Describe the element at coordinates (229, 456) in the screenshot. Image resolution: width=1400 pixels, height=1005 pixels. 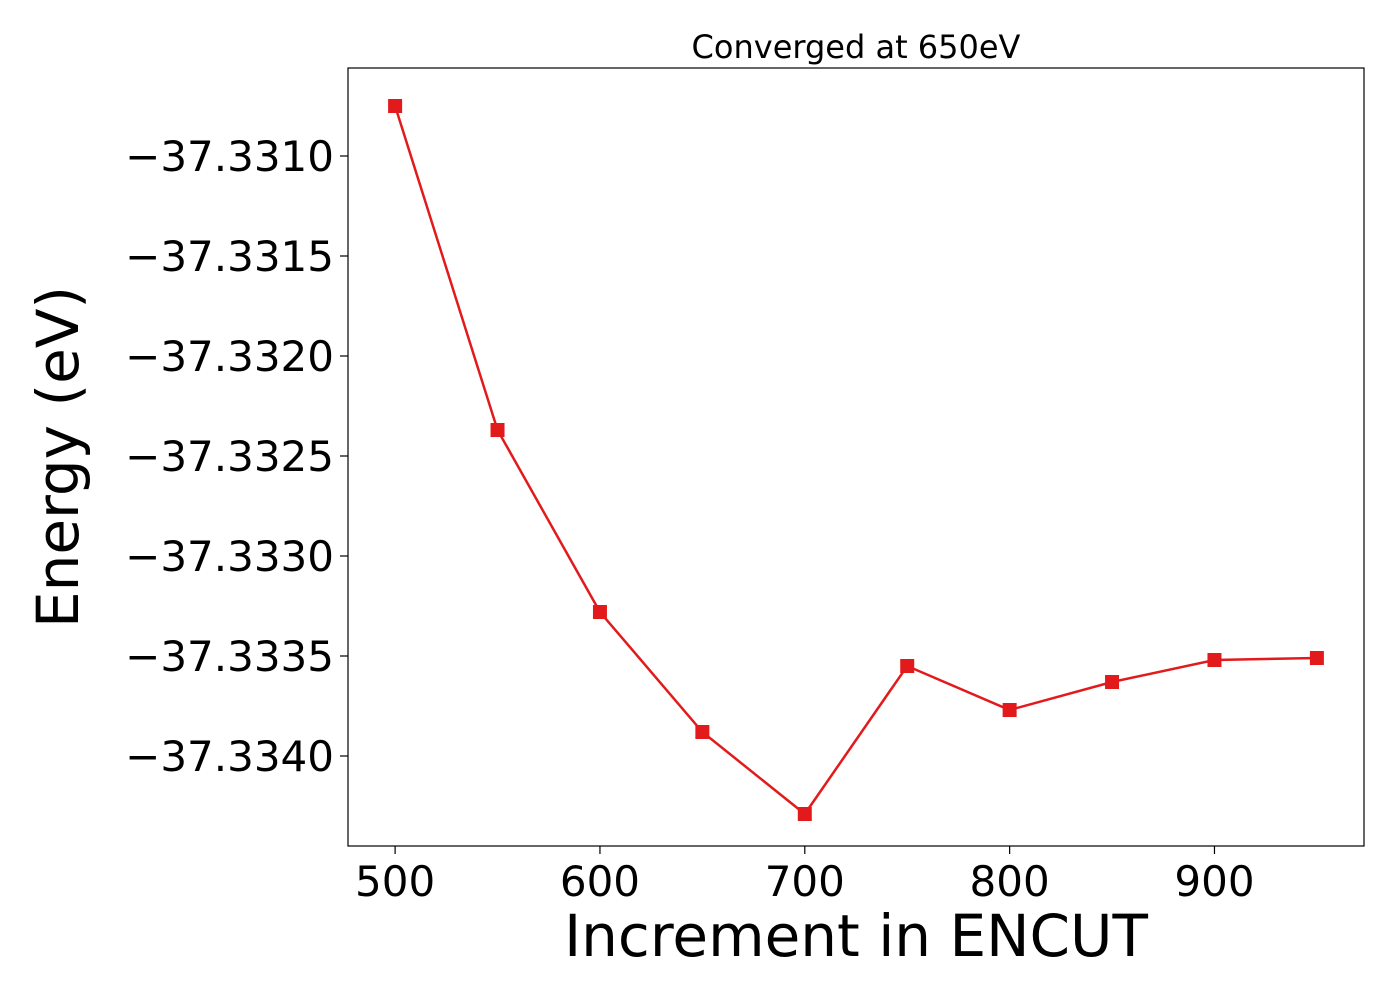
I see `y-tick-label: −37.3325` at that location.